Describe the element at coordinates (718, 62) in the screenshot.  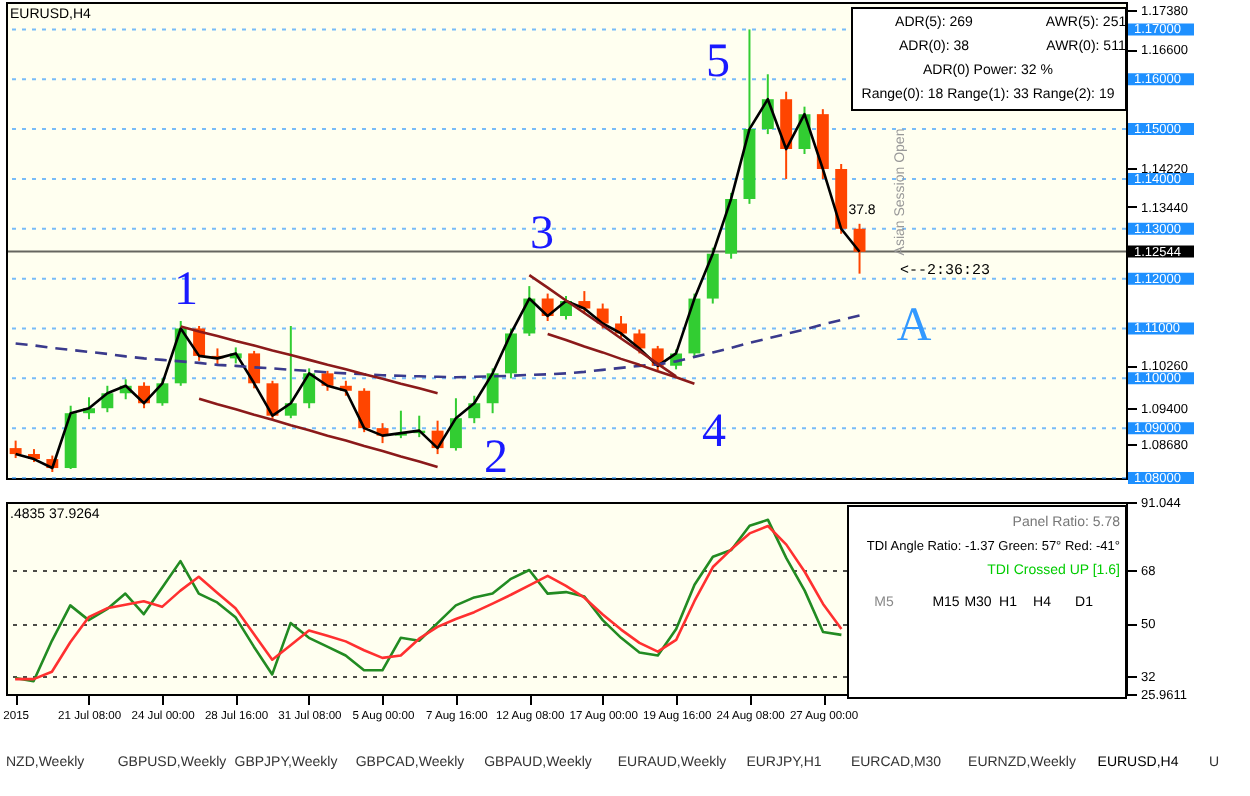
I see `annotation: 5` at that location.